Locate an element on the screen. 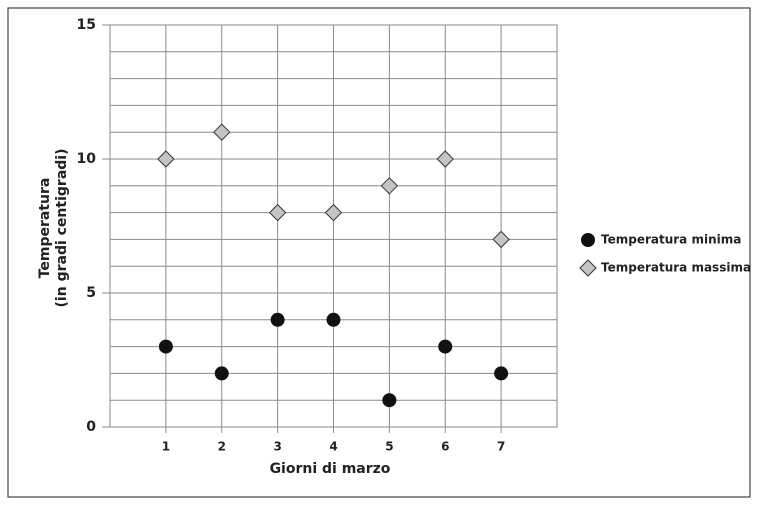  x-axis-label: Giorni di marzo is located at coordinates (330, 469).